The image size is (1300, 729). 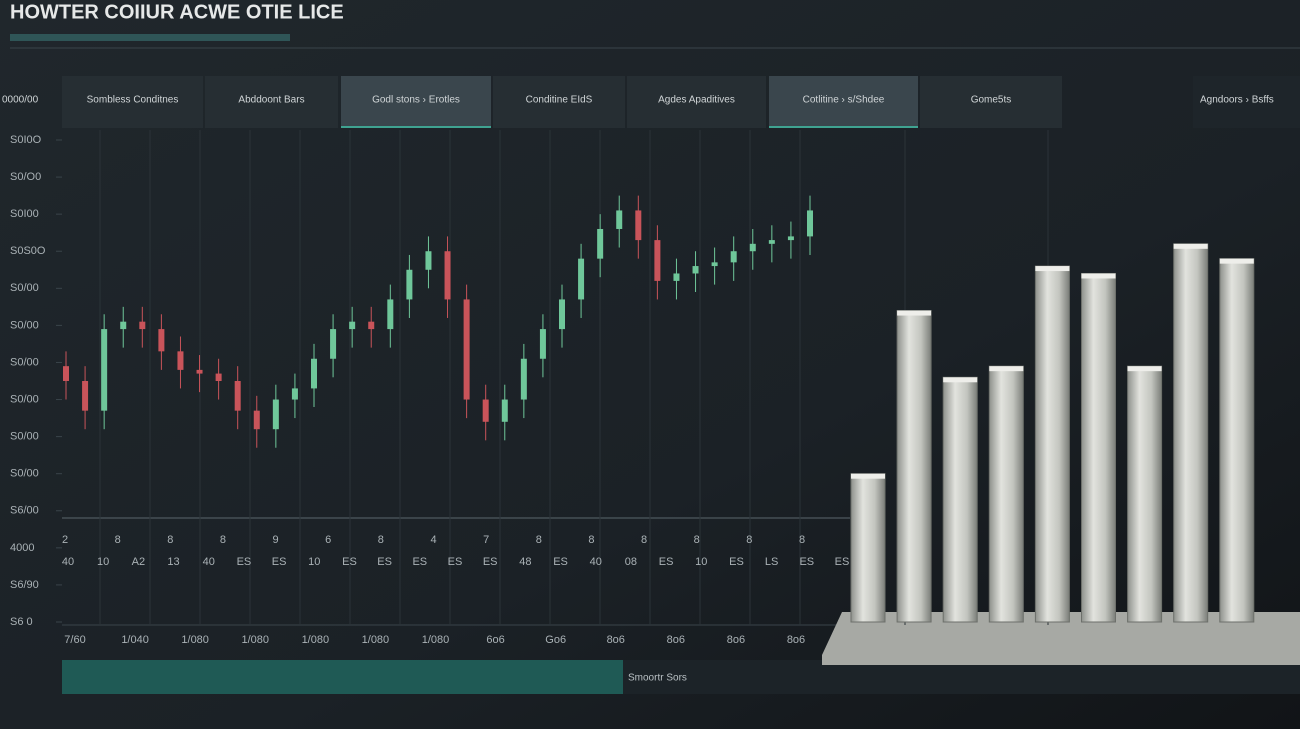 I want to click on y-tick-label: 4000, so click(x=22, y=548).